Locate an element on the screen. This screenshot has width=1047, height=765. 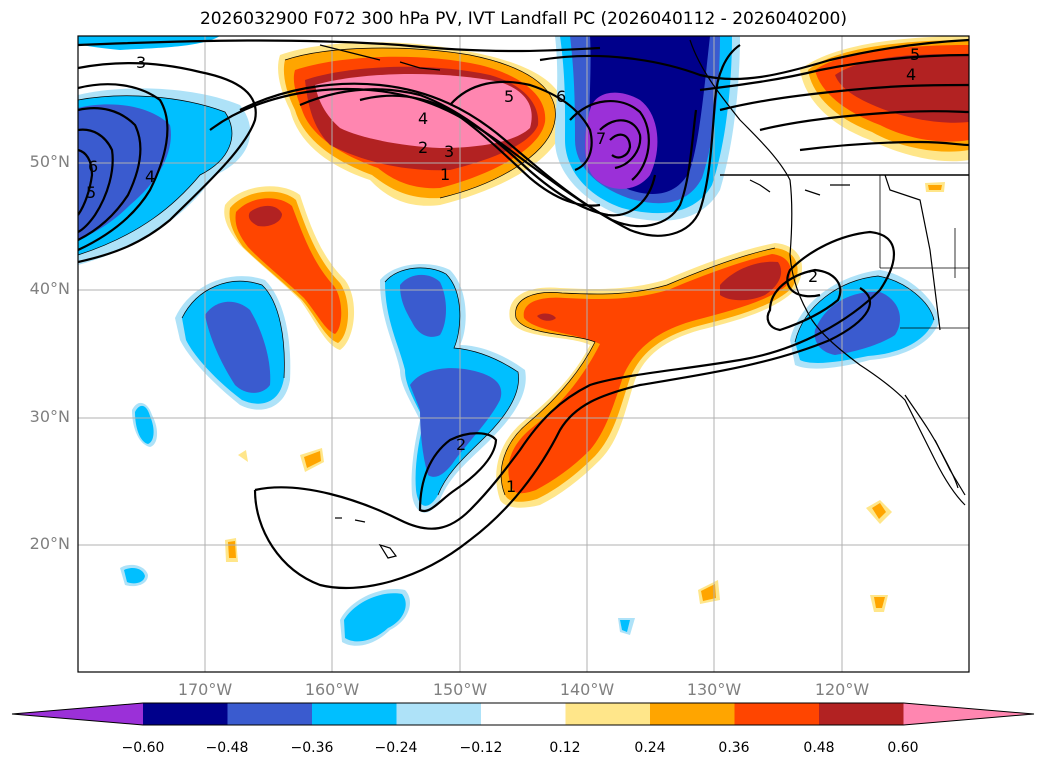
colorbar-extend-max is located at coordinates (968, 714).